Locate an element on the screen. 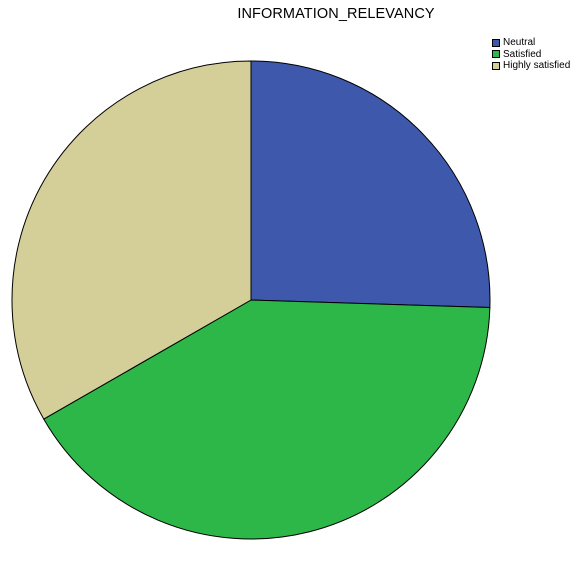  legend-item-neutral: Neutral is located at coordinates (531, 43).